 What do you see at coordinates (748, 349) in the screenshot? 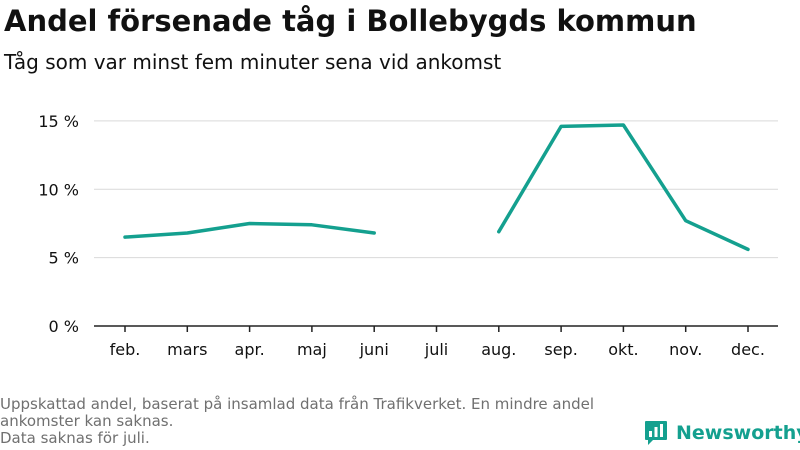
I see `x-tick-label: dec.` at bounding box center [748, 349].